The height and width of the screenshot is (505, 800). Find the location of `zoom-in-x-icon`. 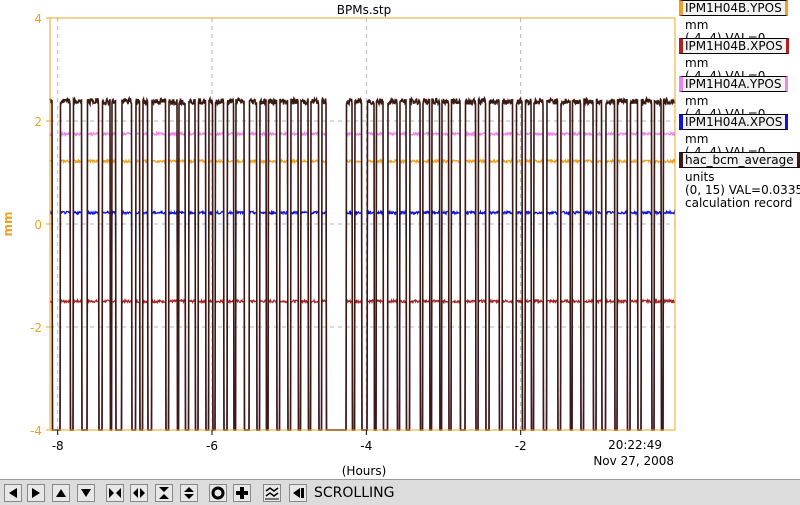

zoom-in-x-icon is located at coordinates (115, 493).